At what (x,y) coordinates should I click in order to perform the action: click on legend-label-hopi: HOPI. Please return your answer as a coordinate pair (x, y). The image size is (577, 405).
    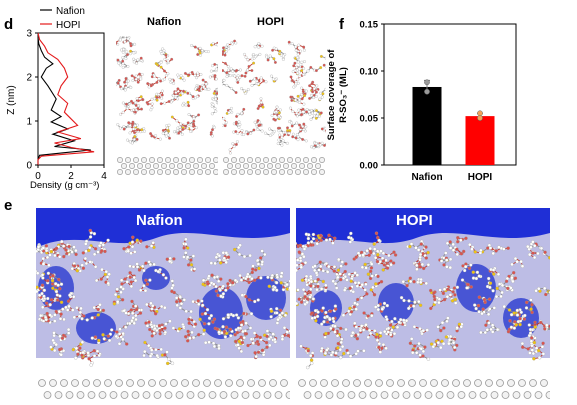
    Looking at the image, I should click on (68, 25).